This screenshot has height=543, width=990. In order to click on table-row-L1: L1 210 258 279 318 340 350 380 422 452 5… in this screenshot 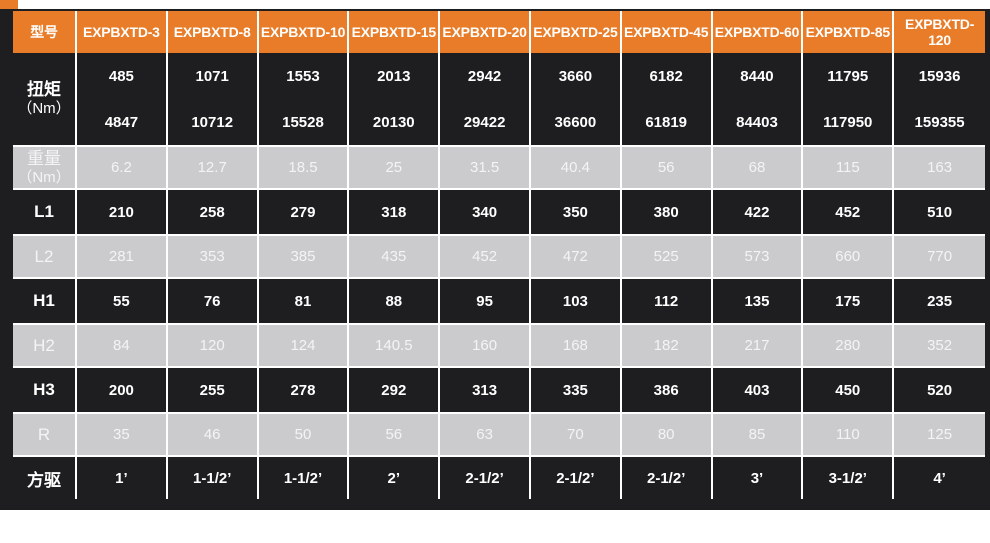, I will do `click(499, 212)`.